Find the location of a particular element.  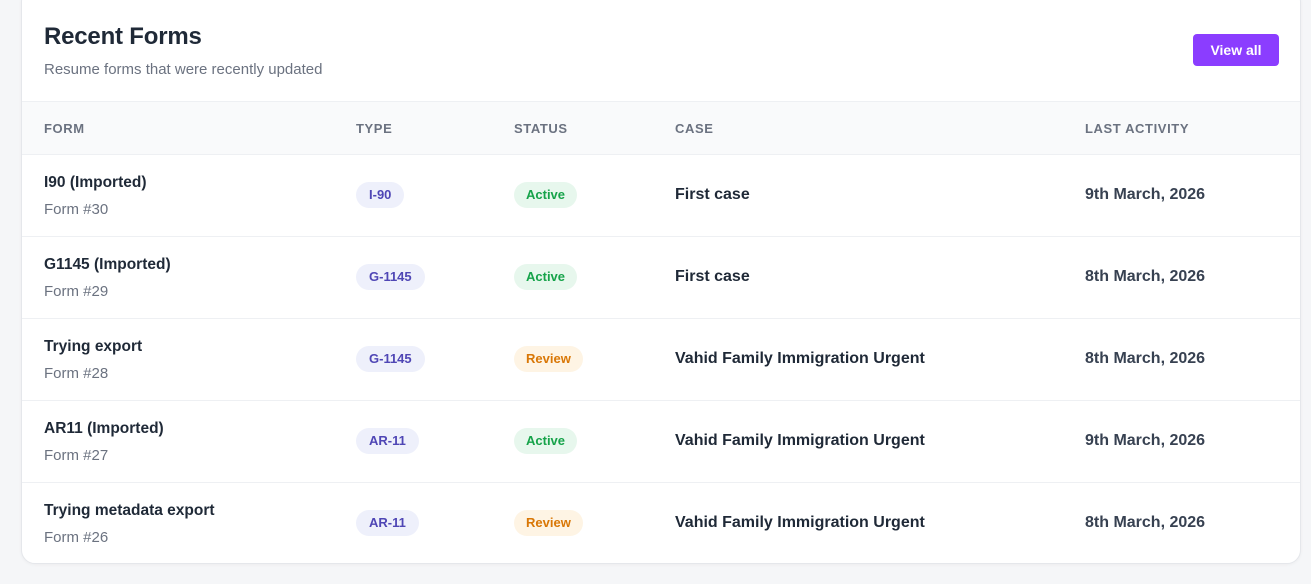

form-name: Trying metadata export is located at coordinates (129, 510).